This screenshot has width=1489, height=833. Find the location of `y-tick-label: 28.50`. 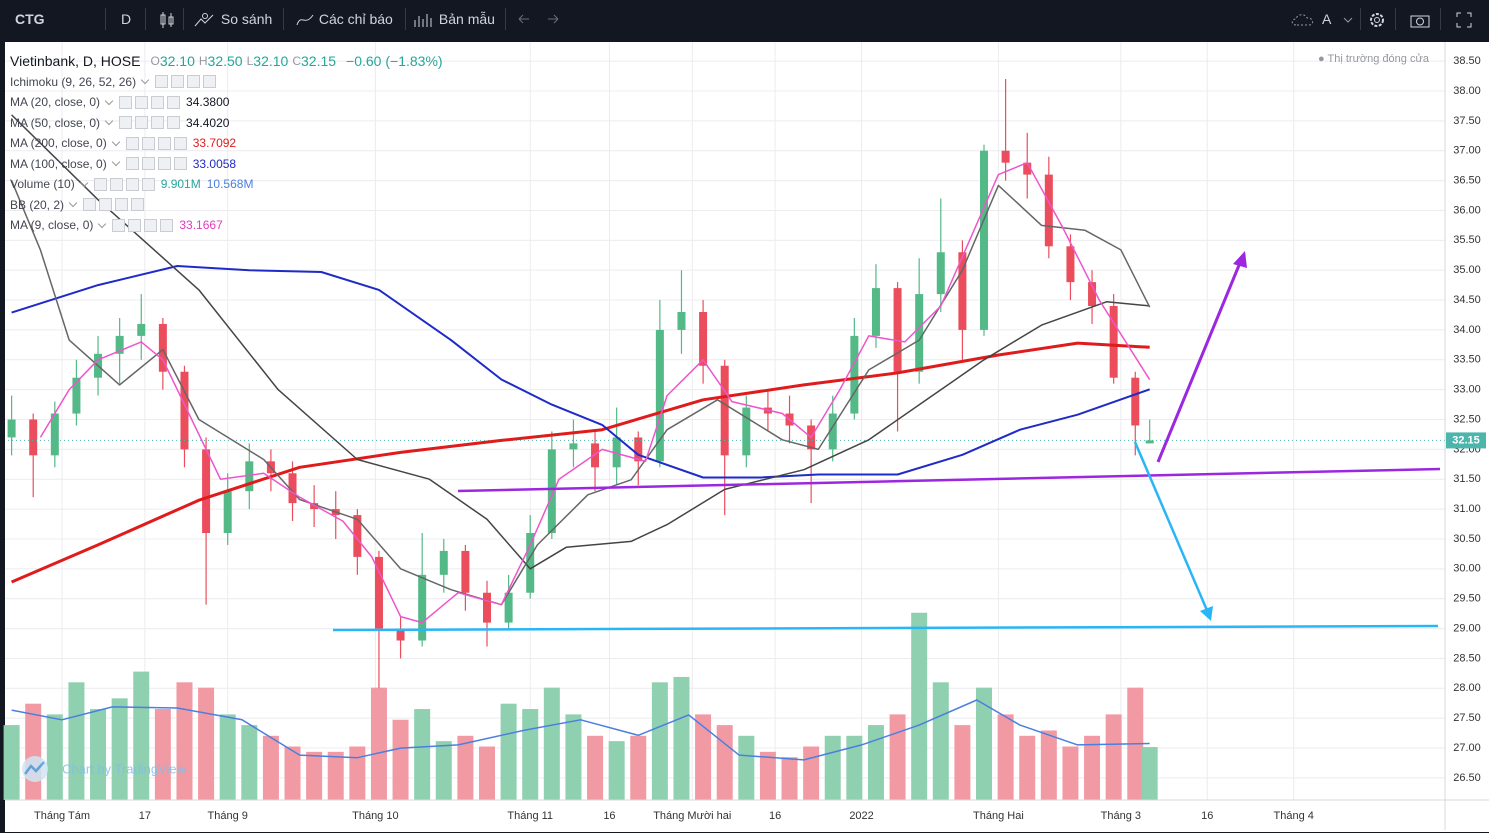

y-tick-label: 28.50 is located at coordinates (1467, 658).